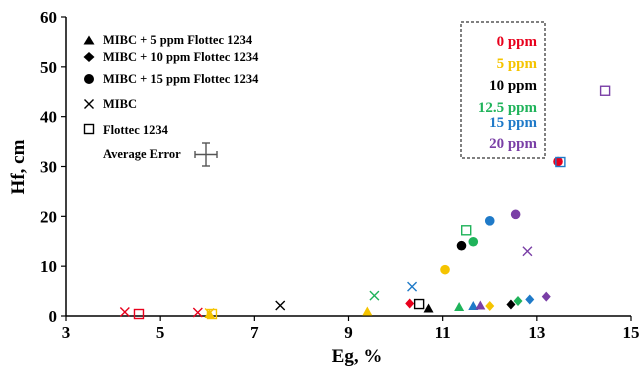  Describe the element at coordinates (120, 104) in the screenshot. I see `legend-label: MIBC` at that location.